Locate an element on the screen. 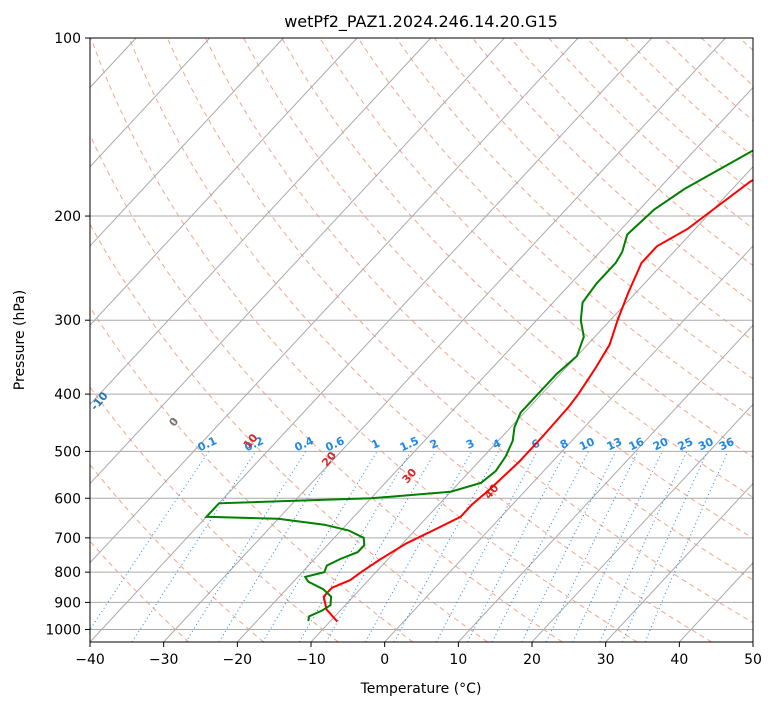 This screenshot has width=775, height=708. y-tick-label: 300 is located at coordinates (67, 321).